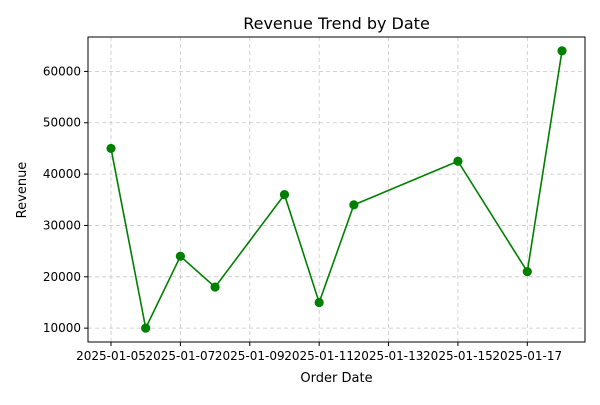 The image size is (600, 405). What do you see at coordinates (250, 356) in the screenshot?
I see `x-tick-label: 2025-01-09` at bounding box center [250, 356].